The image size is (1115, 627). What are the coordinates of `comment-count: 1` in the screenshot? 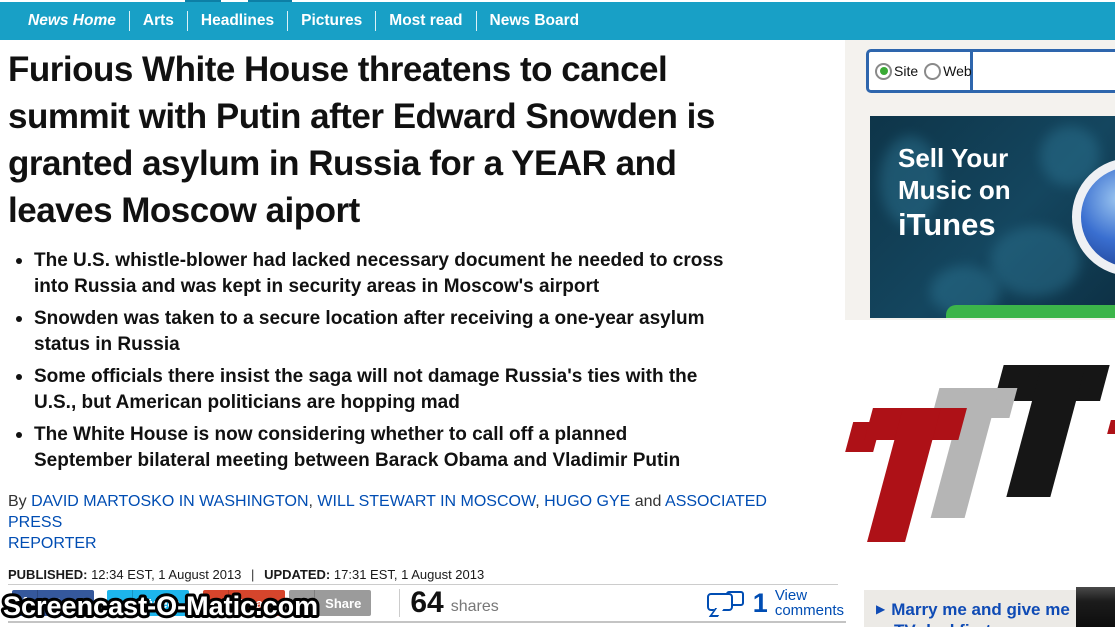 It's located at (760, 602).